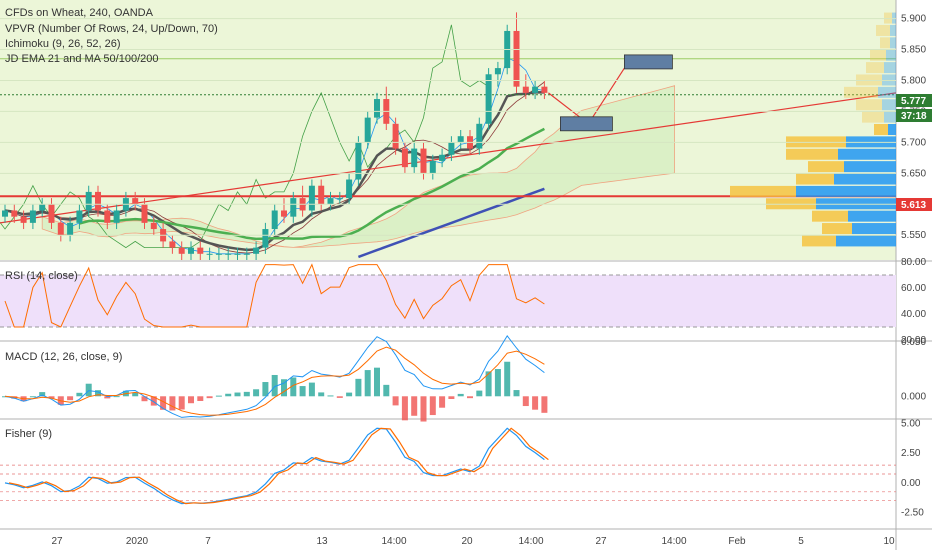 This screenshot has width=932, height=550. What do you see at coordinates (889, 541) in the screenshot?
I see `time-tick-label: 10` at bounding box center [889, 541].